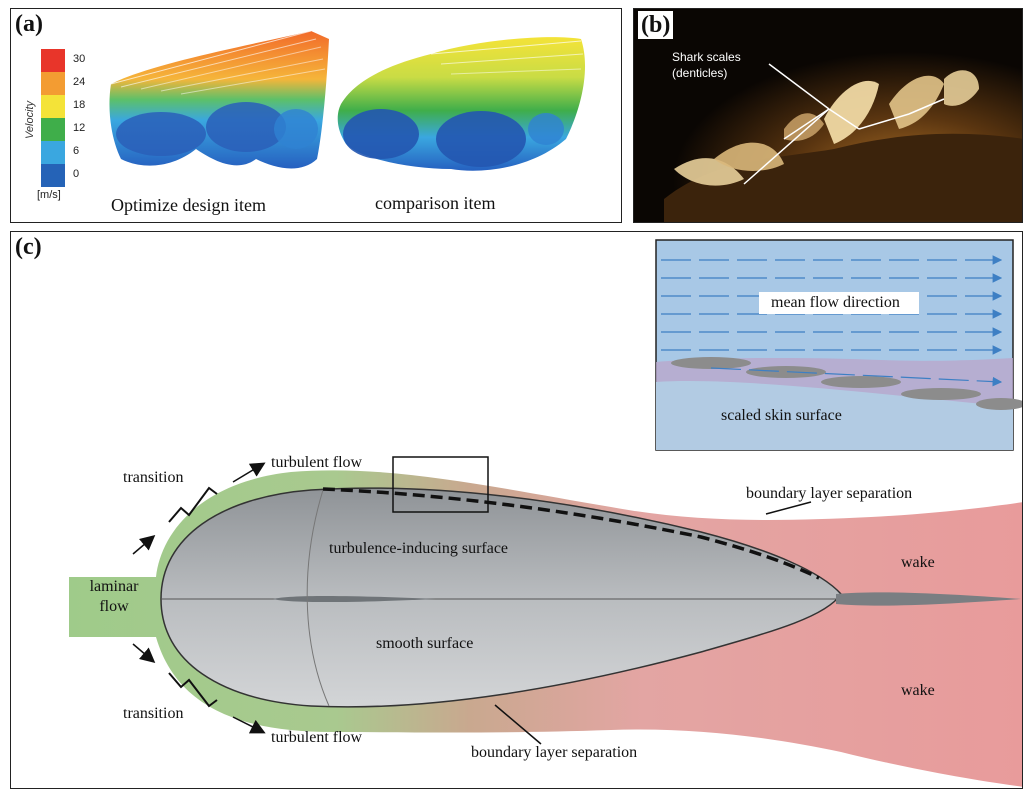 The height and width of the screenshot is (792, 1029). I want to click on legend-tick-label: 24, so click(79, 82).